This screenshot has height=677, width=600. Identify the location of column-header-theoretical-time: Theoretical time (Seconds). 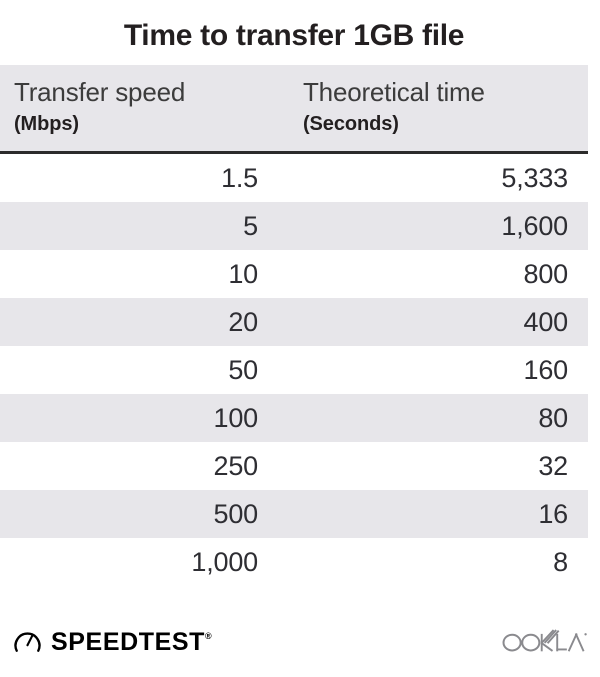
(394, 107).